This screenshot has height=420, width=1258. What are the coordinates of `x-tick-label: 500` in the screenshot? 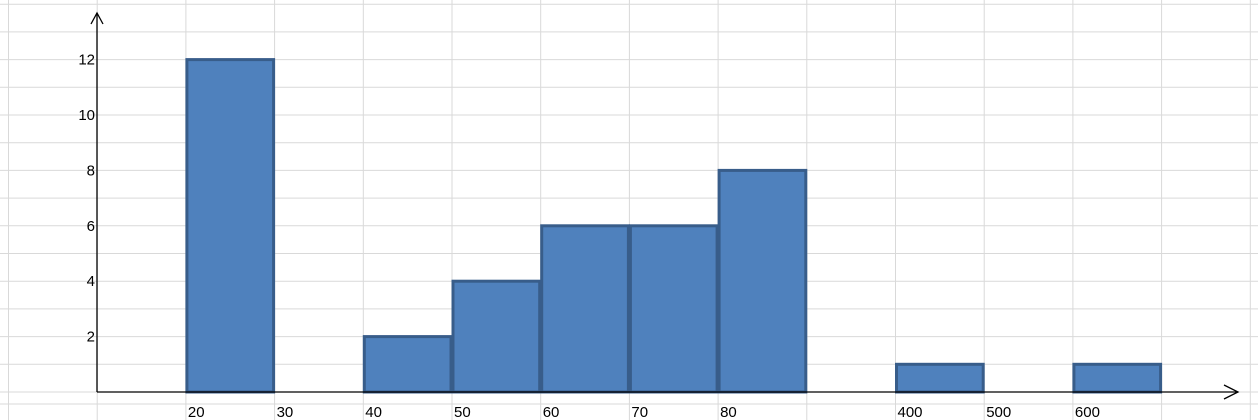 It's located at (998, 412).